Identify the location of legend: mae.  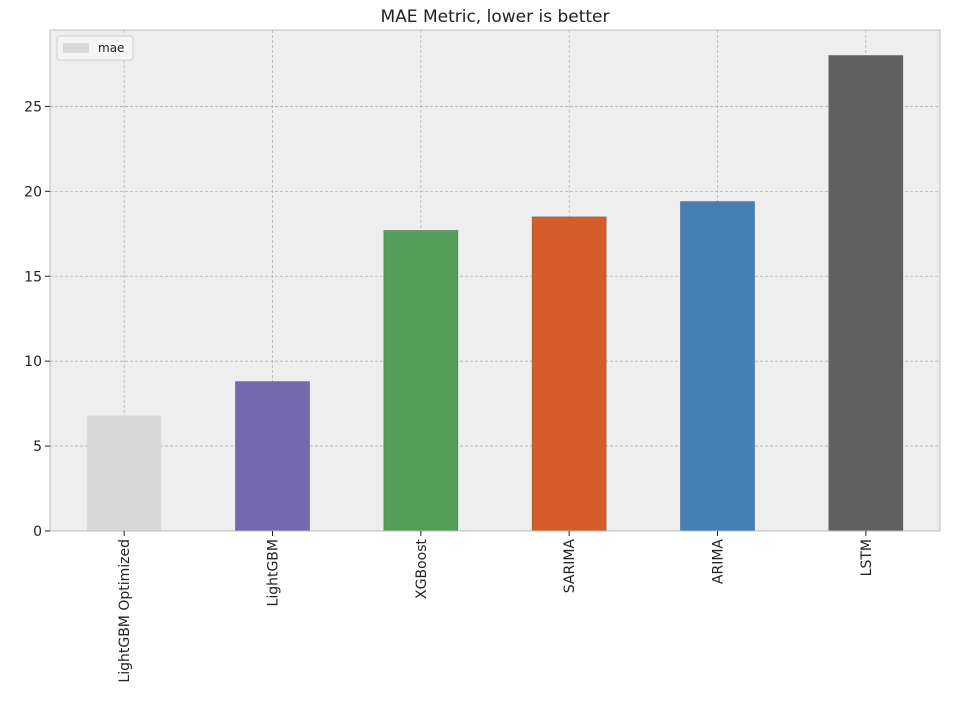
(95, 48).